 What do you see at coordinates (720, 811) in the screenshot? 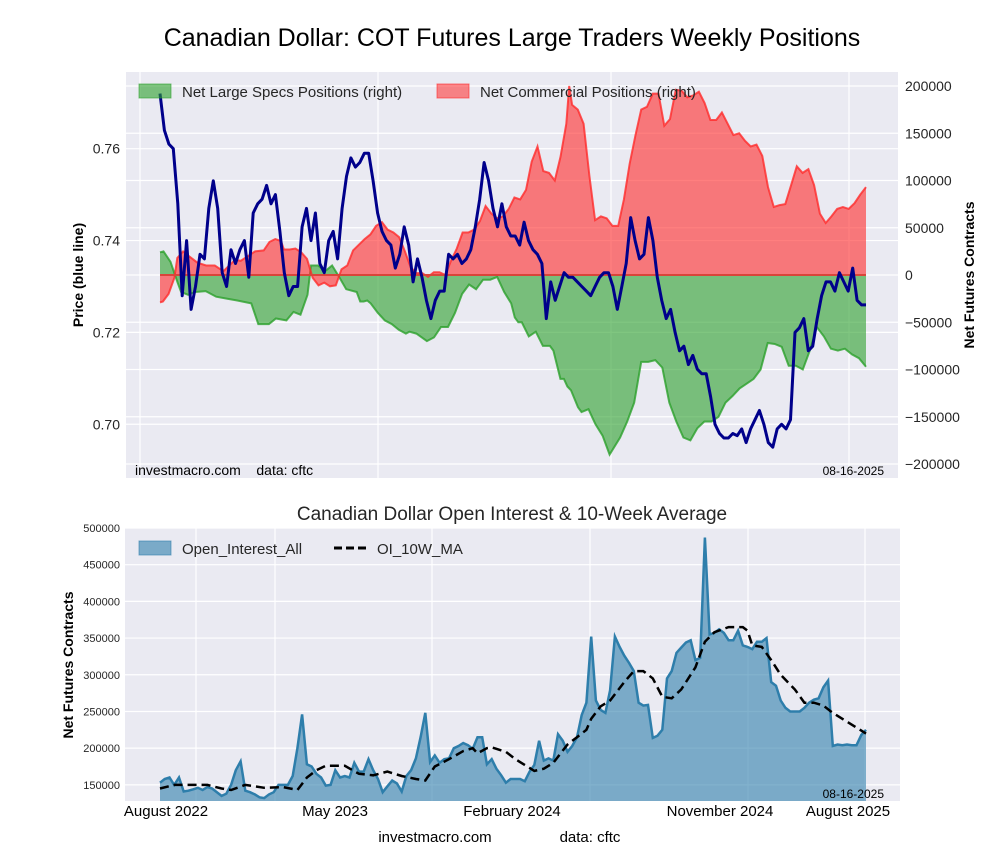
I see `oi-x-tick-label: November 2024` at bounding box center [720, 811].